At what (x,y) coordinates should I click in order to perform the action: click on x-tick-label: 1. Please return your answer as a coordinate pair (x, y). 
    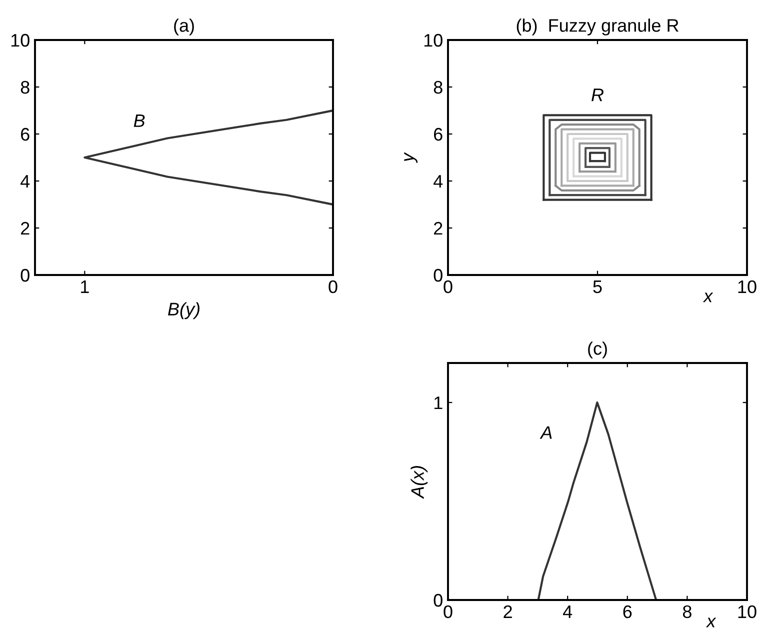
    Looking at the image, I should click on (85, 286).